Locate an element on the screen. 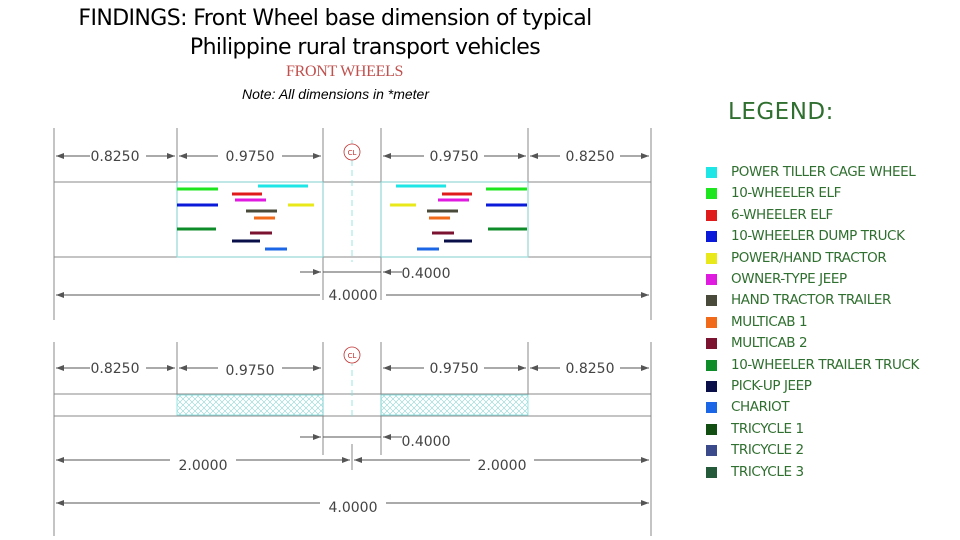 The height and width of the screenshot is (540, 960). legend-label: CHARIOT is located at coordinates (760, 407).